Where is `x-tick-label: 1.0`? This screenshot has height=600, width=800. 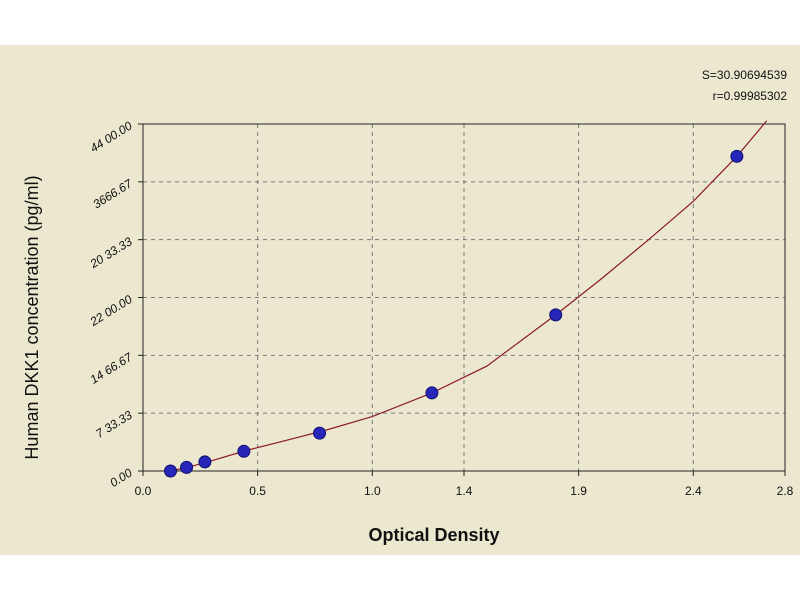
x-tick-label: 1.0 is located at coordinates (372, 491).